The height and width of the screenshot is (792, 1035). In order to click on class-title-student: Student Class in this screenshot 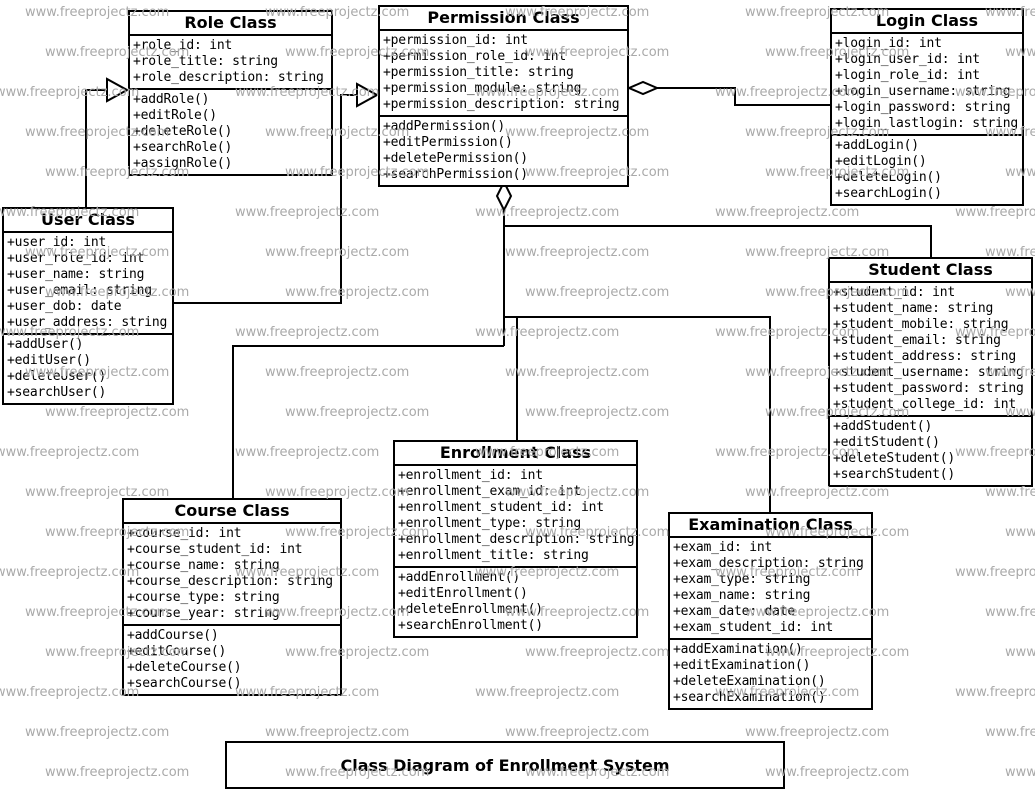, I will do `click(930, 271)`.